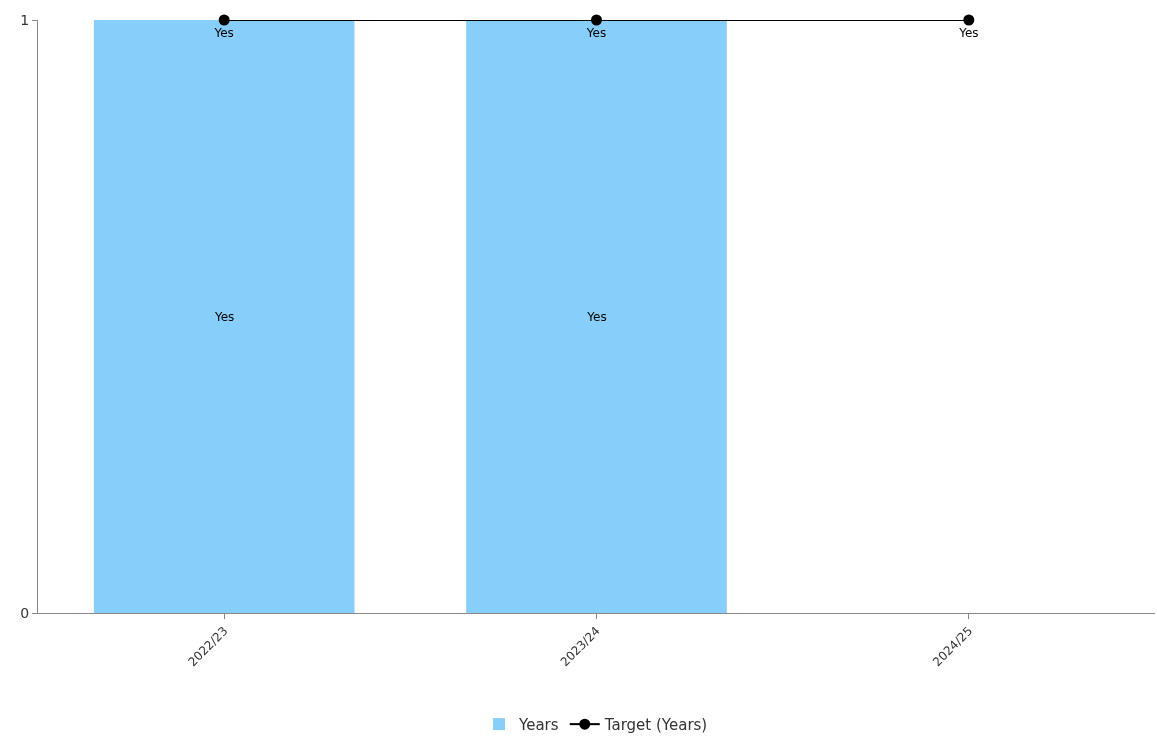  What do you see at coordinates (25, 612) in the screenshot?
I see `y-tick-label: 0` at bounding box center [25, 612].